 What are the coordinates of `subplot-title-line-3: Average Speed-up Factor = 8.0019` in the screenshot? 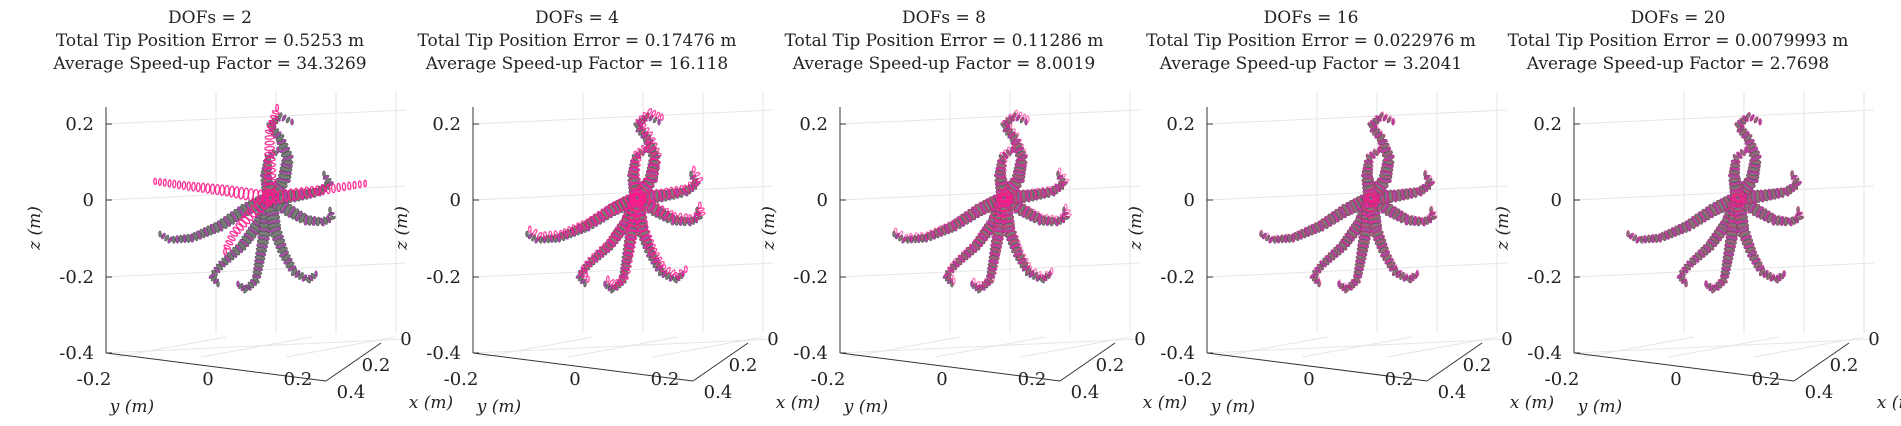 It's located at (943, 64).